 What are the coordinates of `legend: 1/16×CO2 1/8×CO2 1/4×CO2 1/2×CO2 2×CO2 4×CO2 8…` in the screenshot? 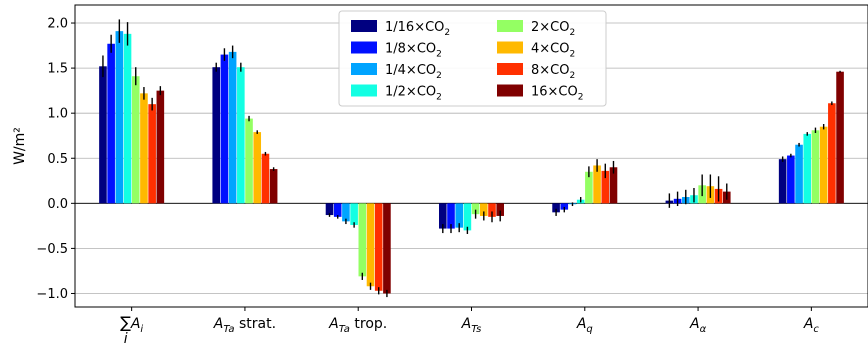 It's located at (472, 58).